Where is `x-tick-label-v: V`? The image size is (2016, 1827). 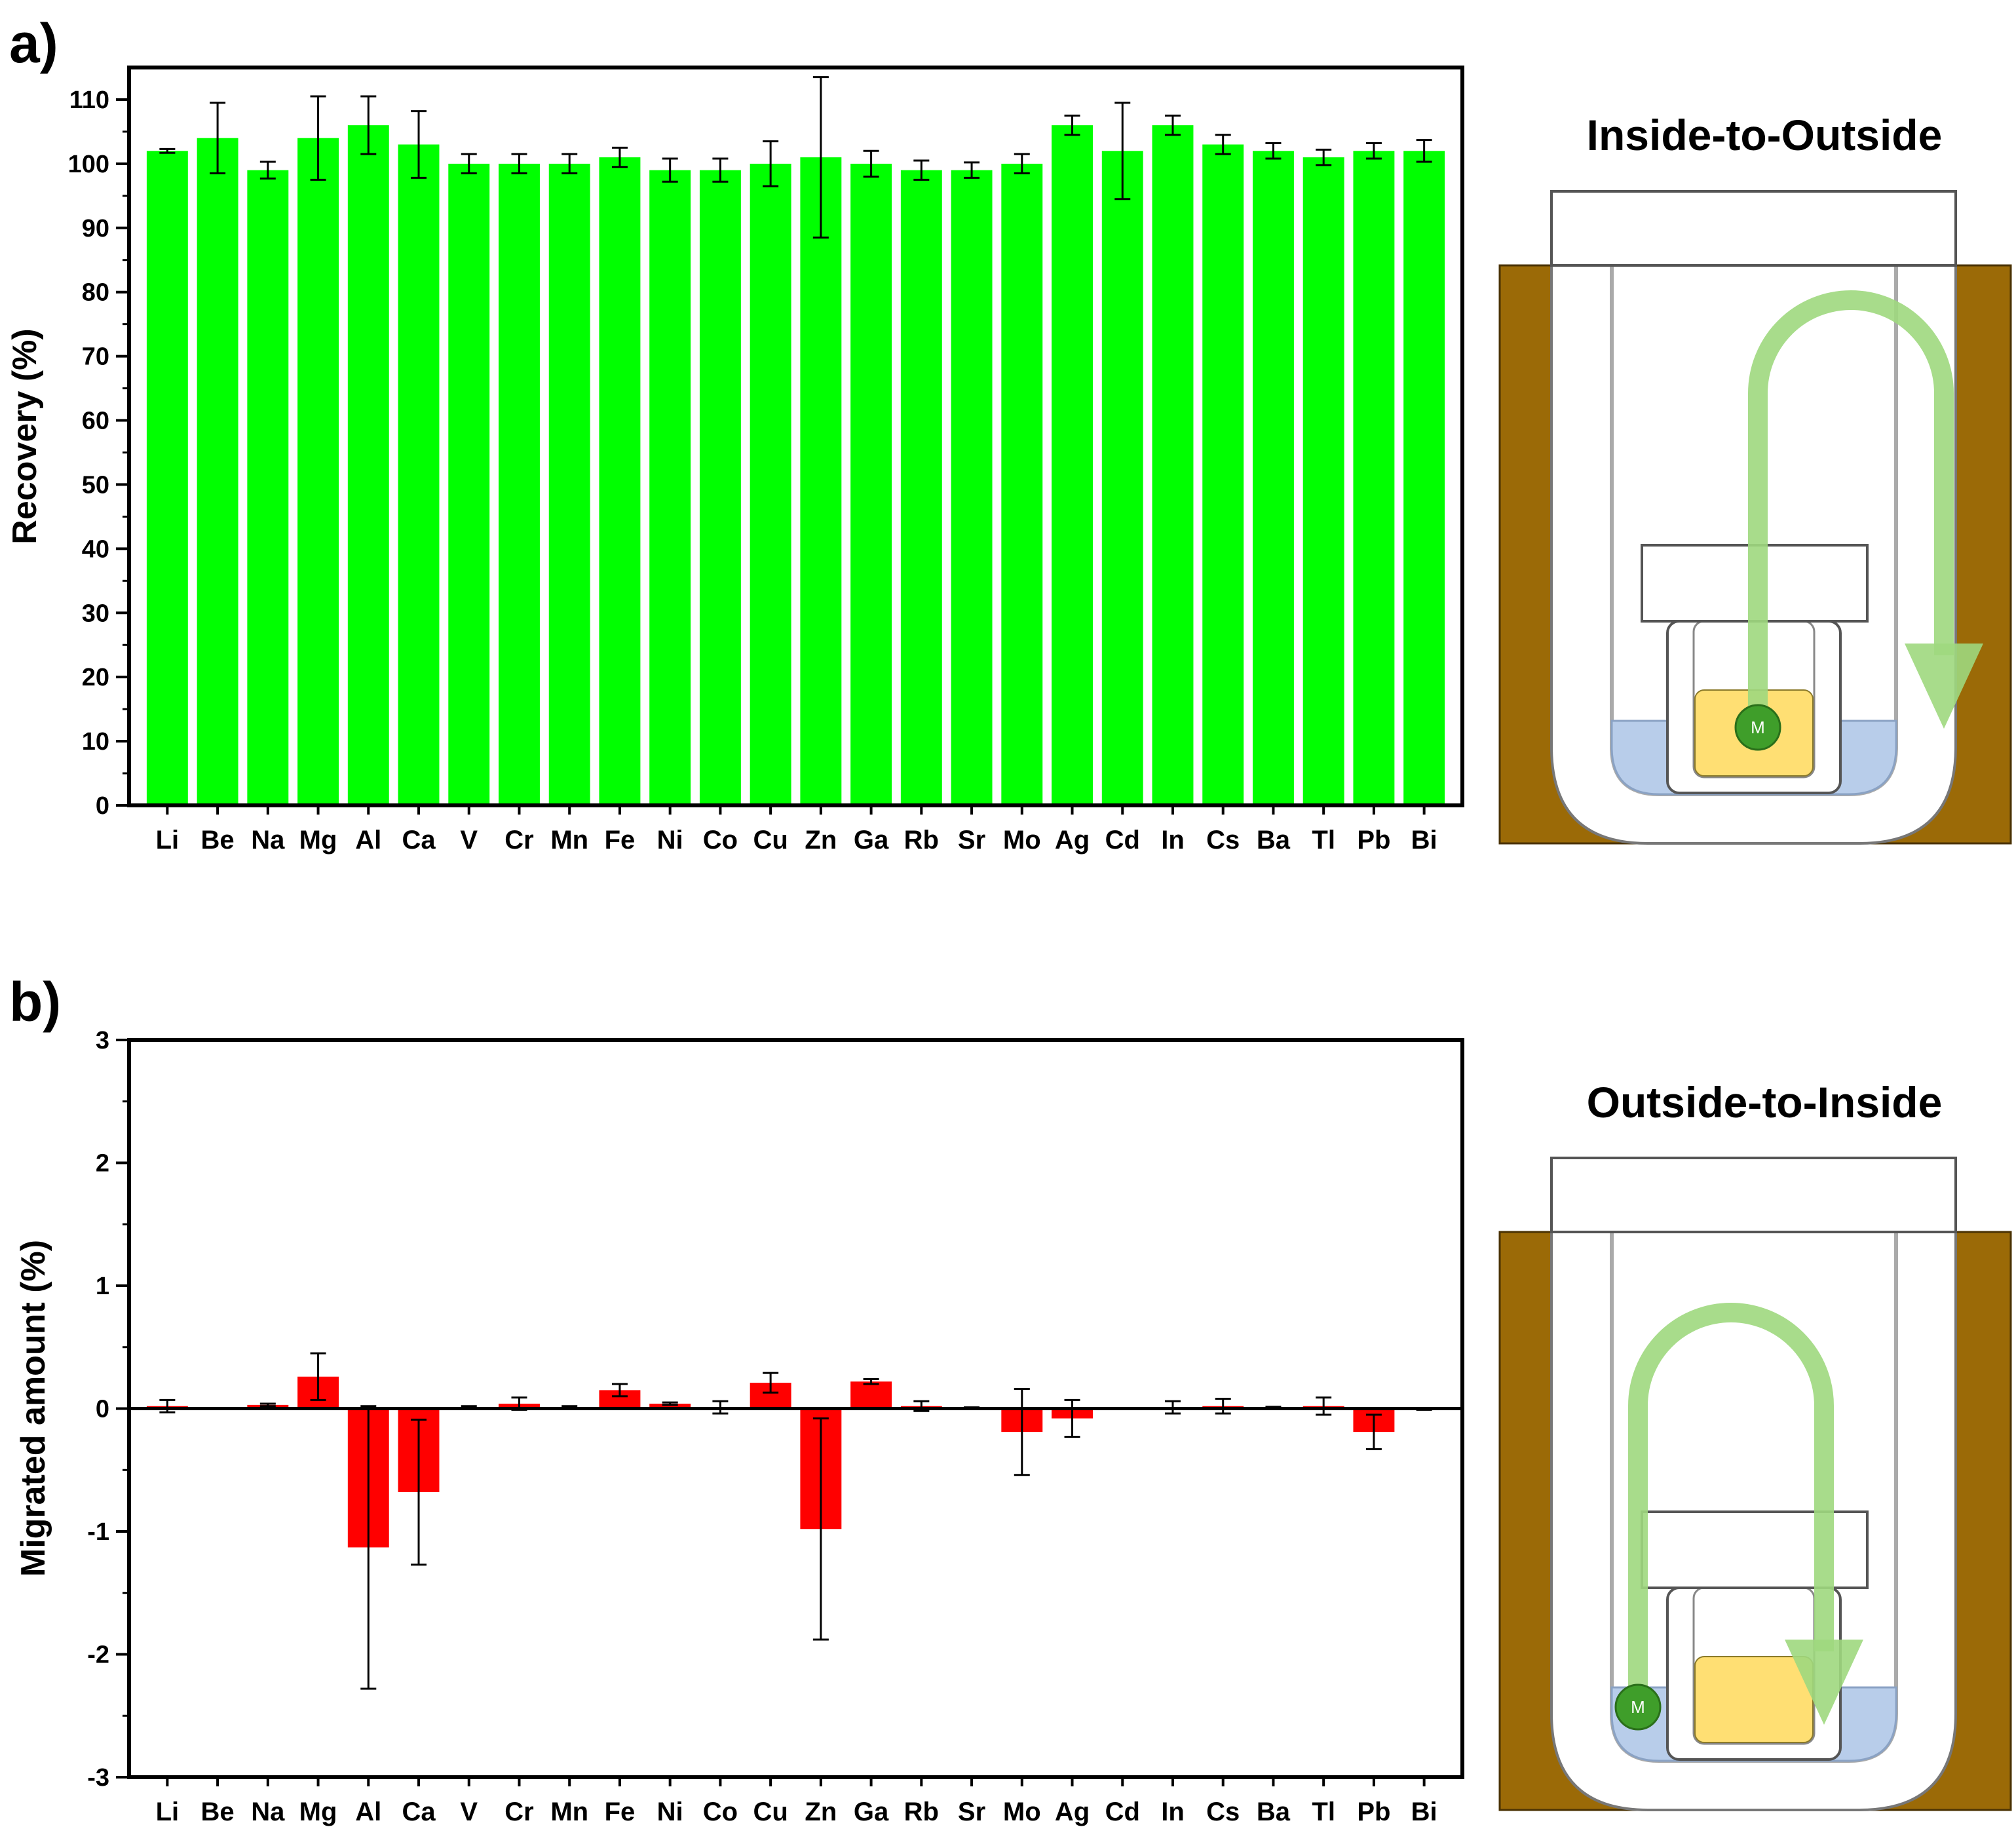 x-tick-label-v: V is located at coordinates (469, 840).